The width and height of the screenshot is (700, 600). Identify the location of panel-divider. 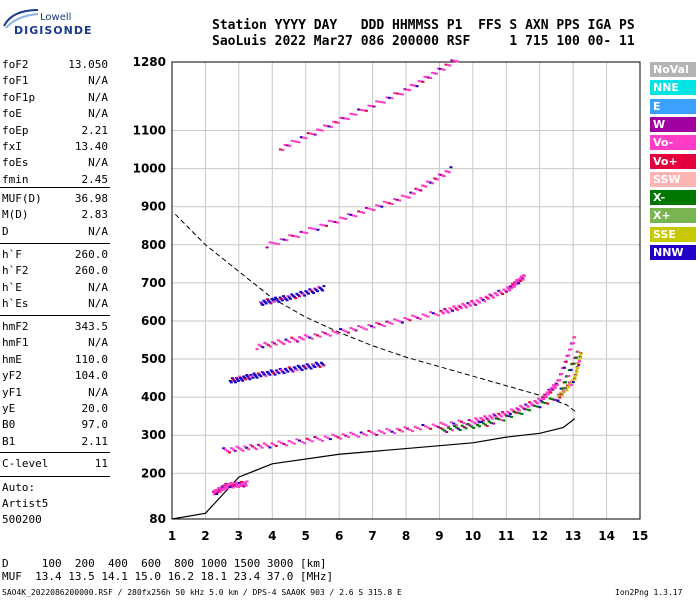
(55, 243).